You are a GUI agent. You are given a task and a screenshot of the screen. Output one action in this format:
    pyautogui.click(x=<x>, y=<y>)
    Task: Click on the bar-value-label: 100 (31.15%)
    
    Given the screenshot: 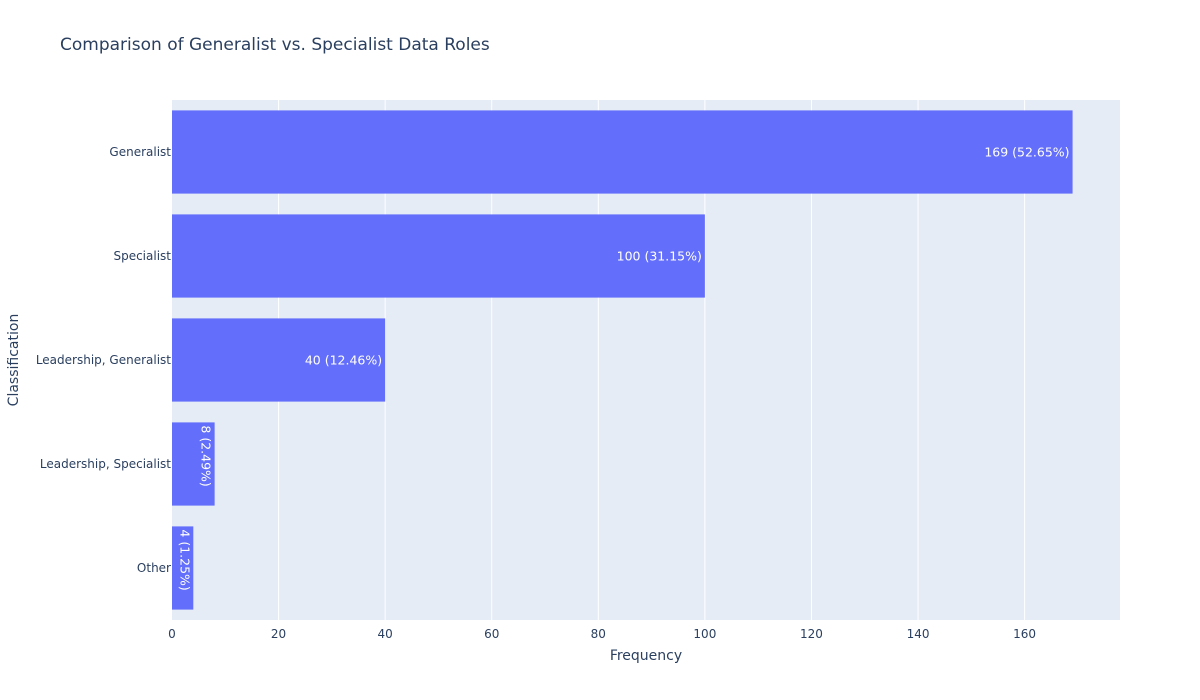 What is the action you would take?
    pyautogui.click(x=659, y=256)
    